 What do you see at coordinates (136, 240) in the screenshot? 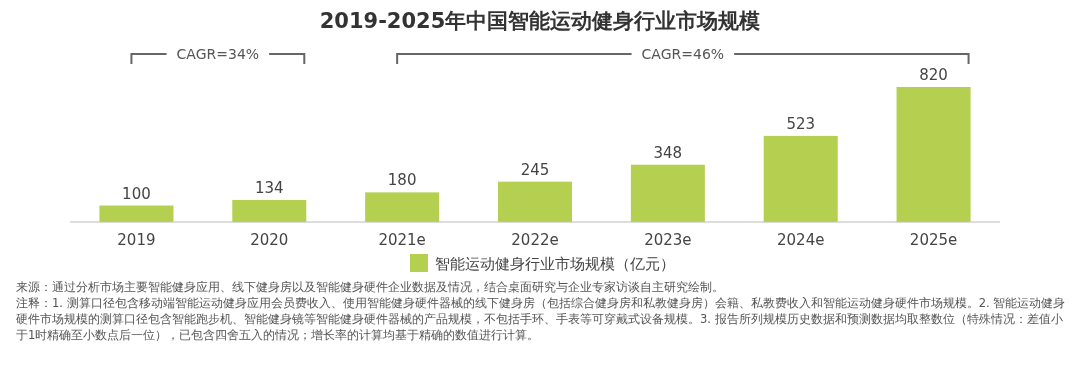
I see `x-tick-label: 2019` at bounding box center [136, 240].